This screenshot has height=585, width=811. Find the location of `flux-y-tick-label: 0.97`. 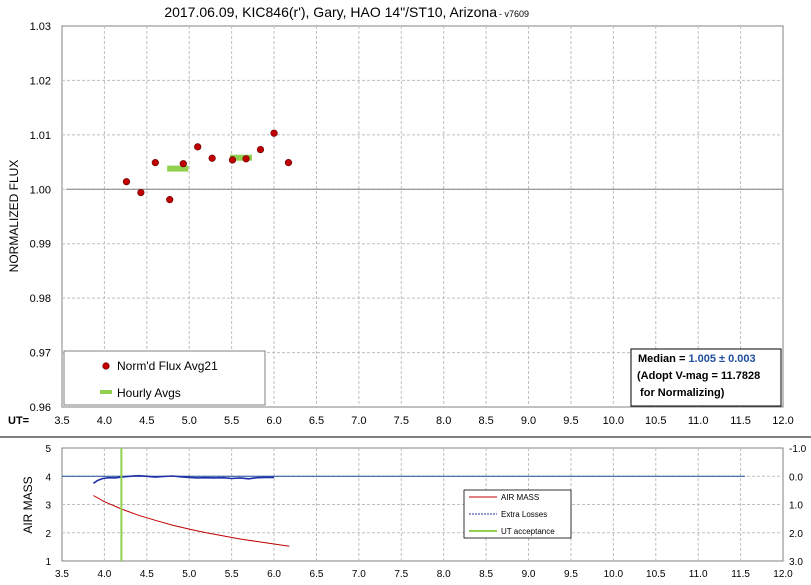

flux-y-tick-label: 0.97 is located at coordinates (40, 354).